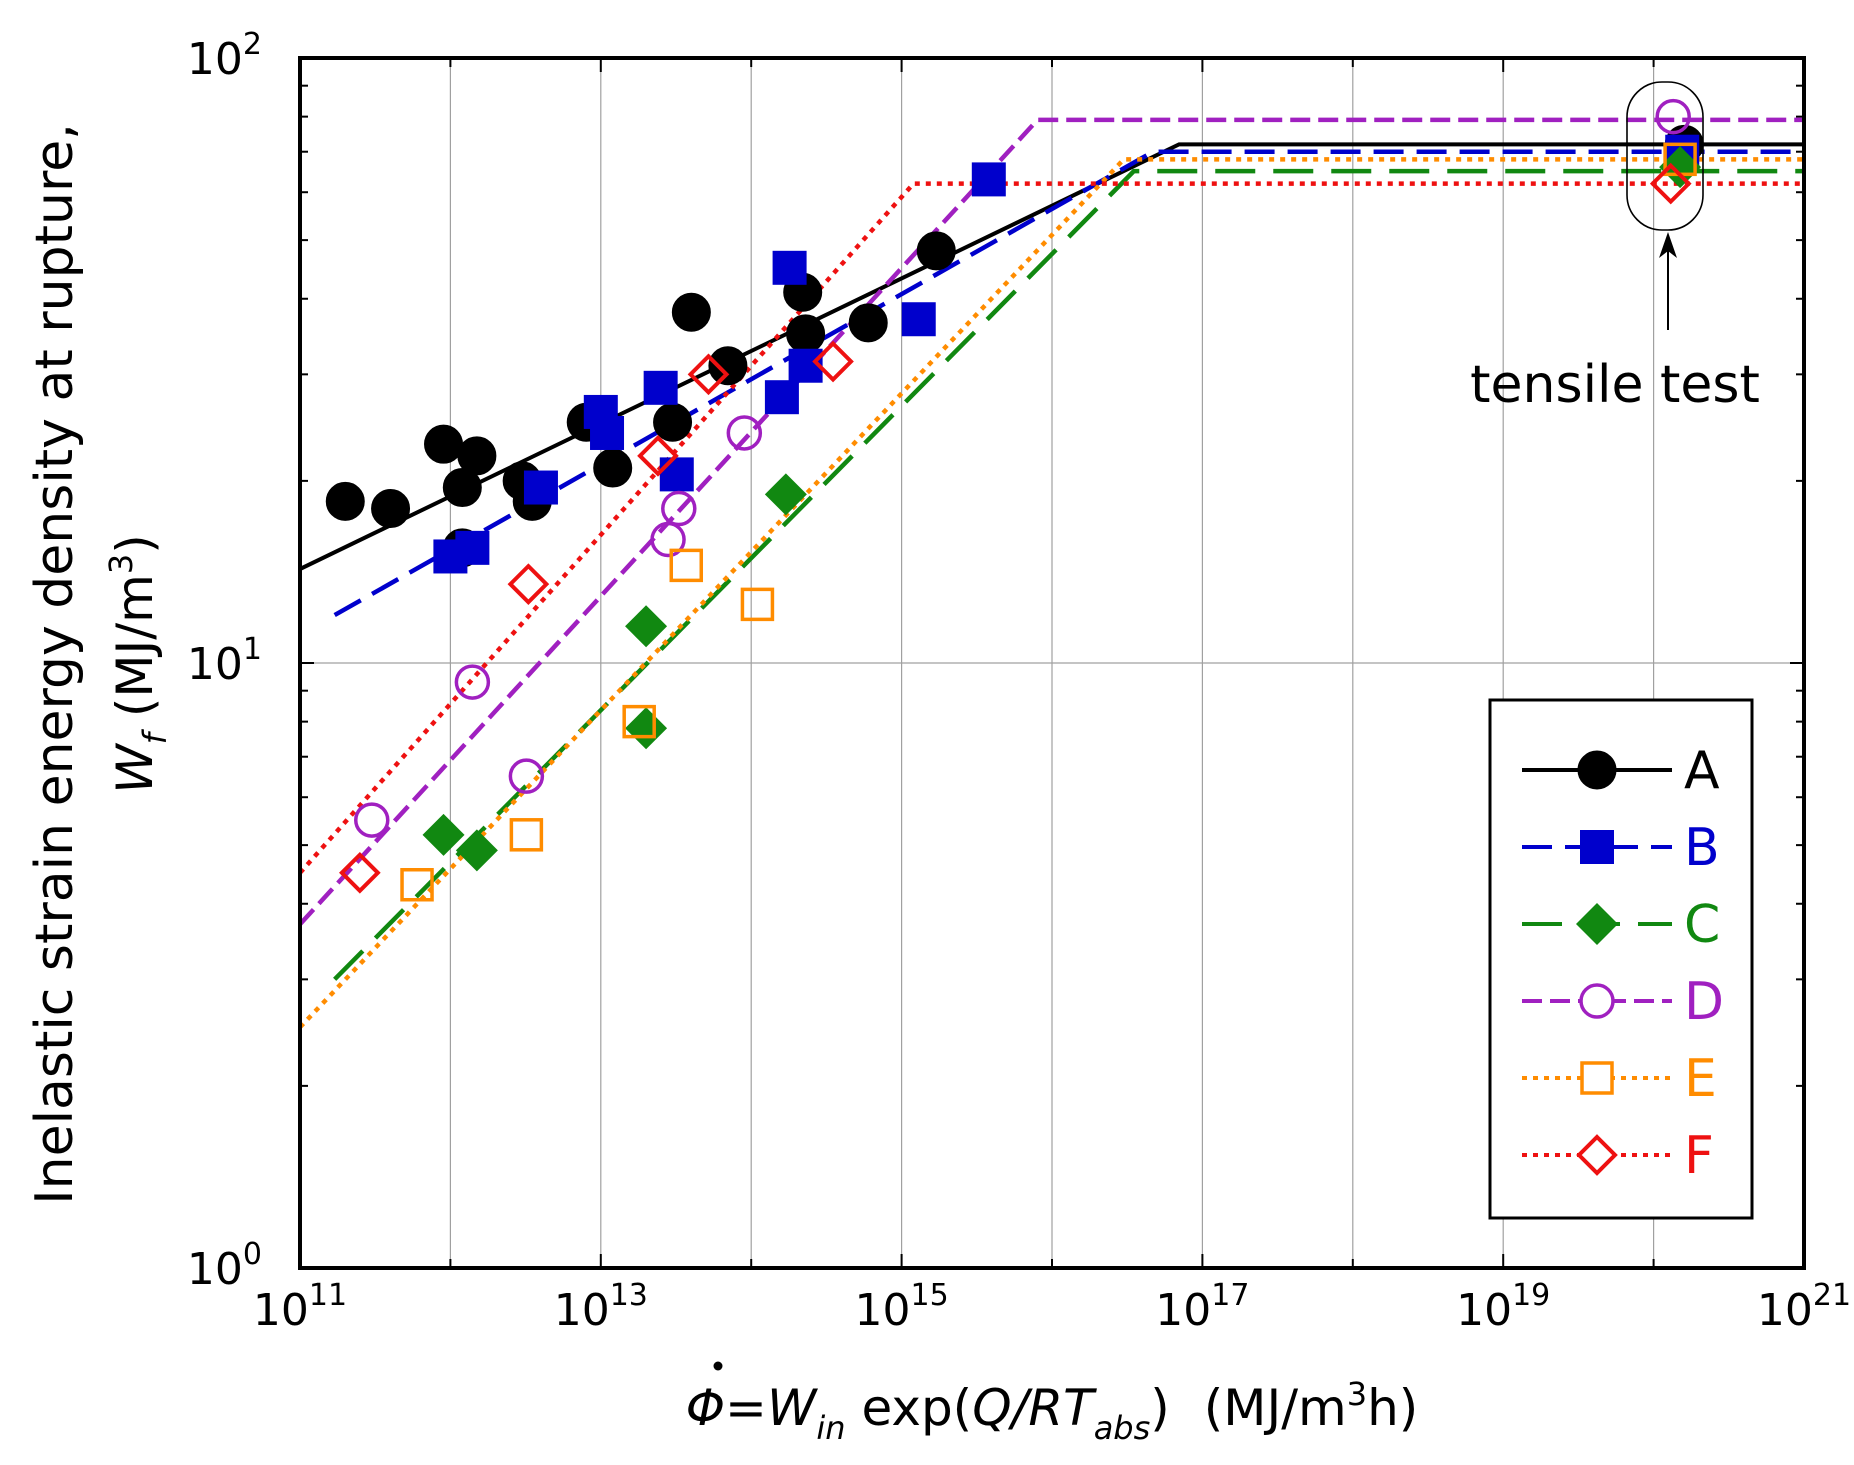 This screenshot has height=1465, width=1854. Describe the element at coordinates (1597, 1078) in the screenshot. I see `legend-marker-e` at that location.